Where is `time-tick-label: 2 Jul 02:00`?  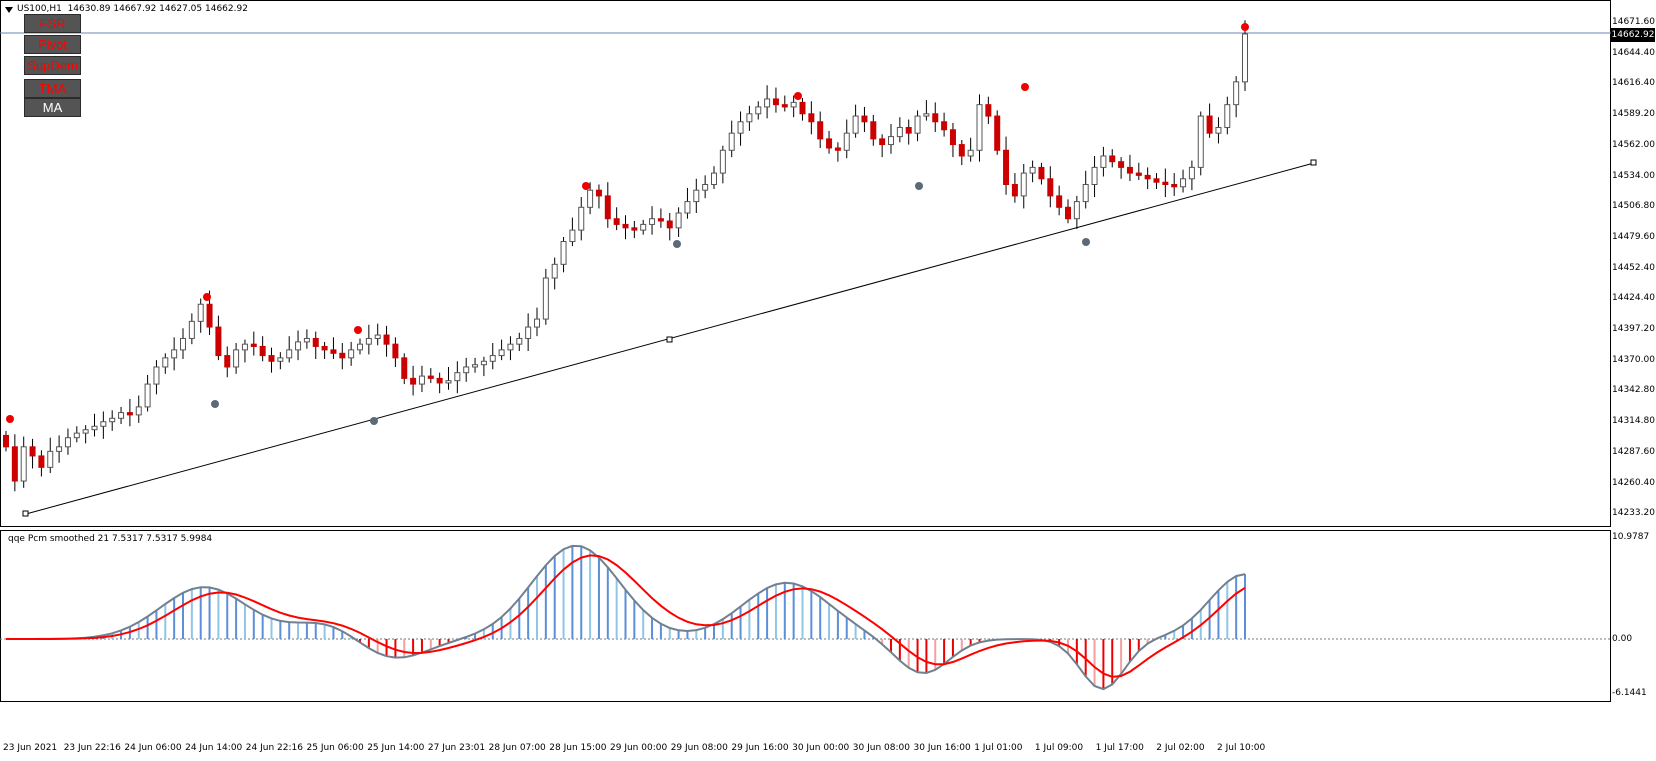 time-tick-label: 2 Jul 02:00 is located at coordinates (1180, 748).